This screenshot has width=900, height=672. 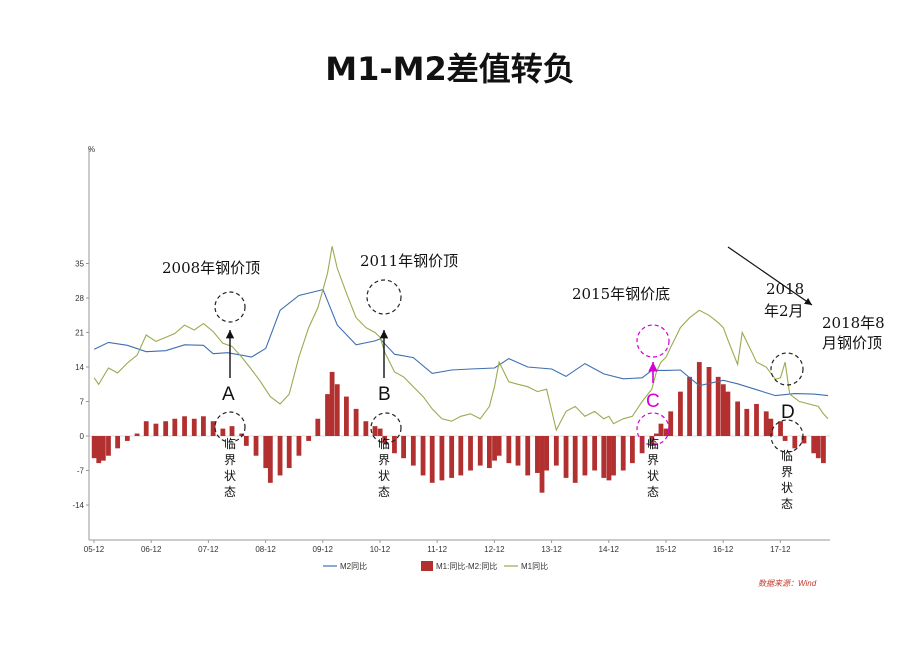 What do you see at coordinates (653, 341) in the screenshot?
I see `circle-2015-top` at bounding box center [653, 341].